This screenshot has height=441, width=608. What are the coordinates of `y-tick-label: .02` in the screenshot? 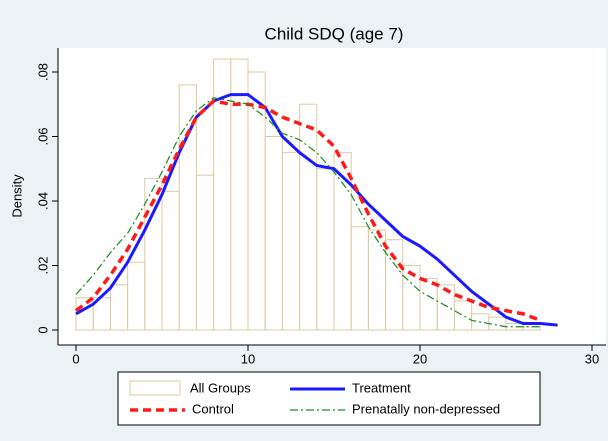 It's located at (42, 265).